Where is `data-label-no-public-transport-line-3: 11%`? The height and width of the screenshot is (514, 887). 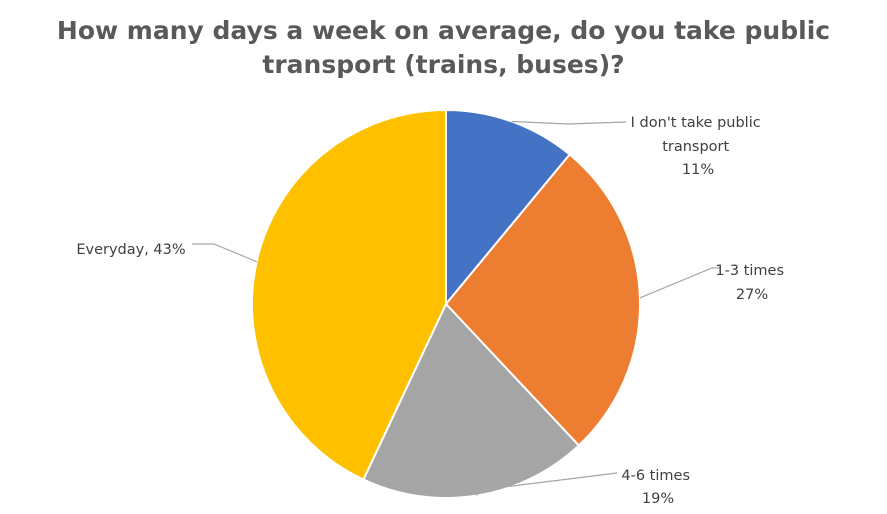
data-label-no-public-transport-line-3: 11% is located at coordinates (698, 170).